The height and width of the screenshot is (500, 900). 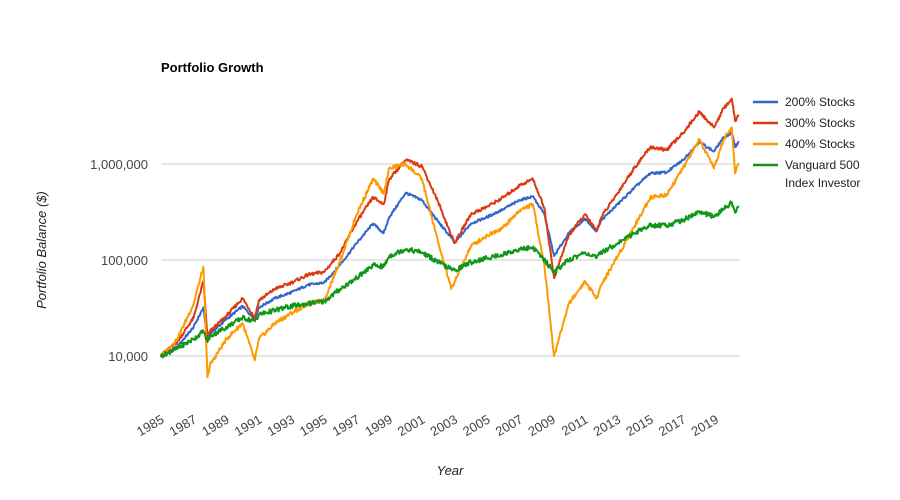 What do you see at coordinates (41, 250) in the screenshot?
I see `y-axis-title: Portfolio Balance ($)` at bounding box center [41, 250].